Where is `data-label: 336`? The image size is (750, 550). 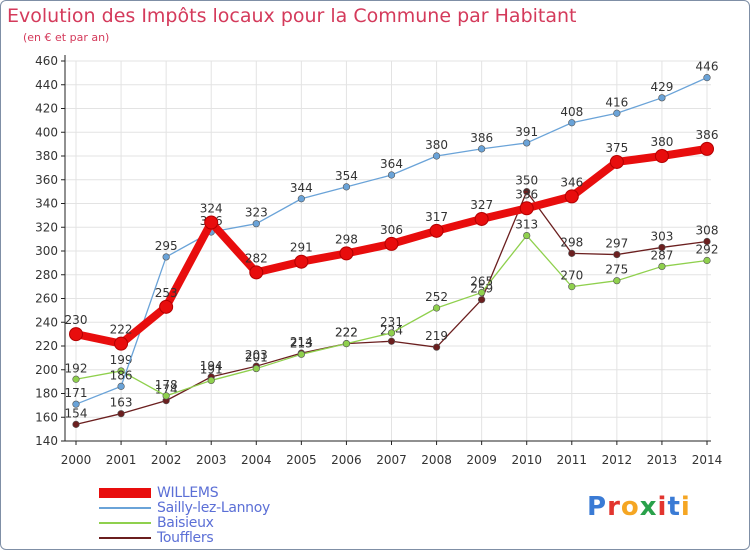
data-label: 336 is located at coordinates (526, 194).